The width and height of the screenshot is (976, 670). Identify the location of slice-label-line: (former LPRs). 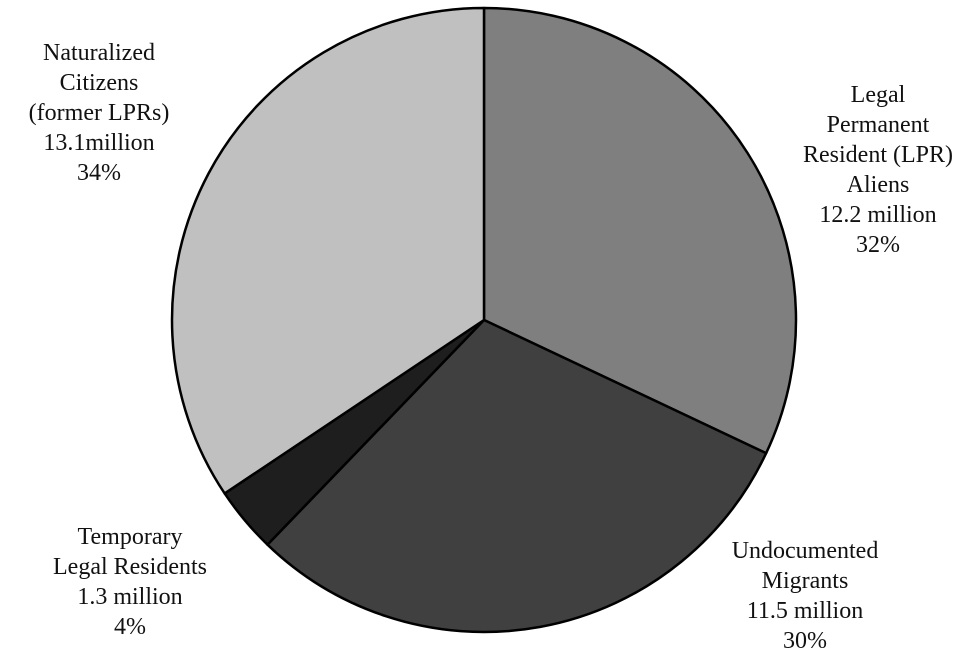
(99, 113).